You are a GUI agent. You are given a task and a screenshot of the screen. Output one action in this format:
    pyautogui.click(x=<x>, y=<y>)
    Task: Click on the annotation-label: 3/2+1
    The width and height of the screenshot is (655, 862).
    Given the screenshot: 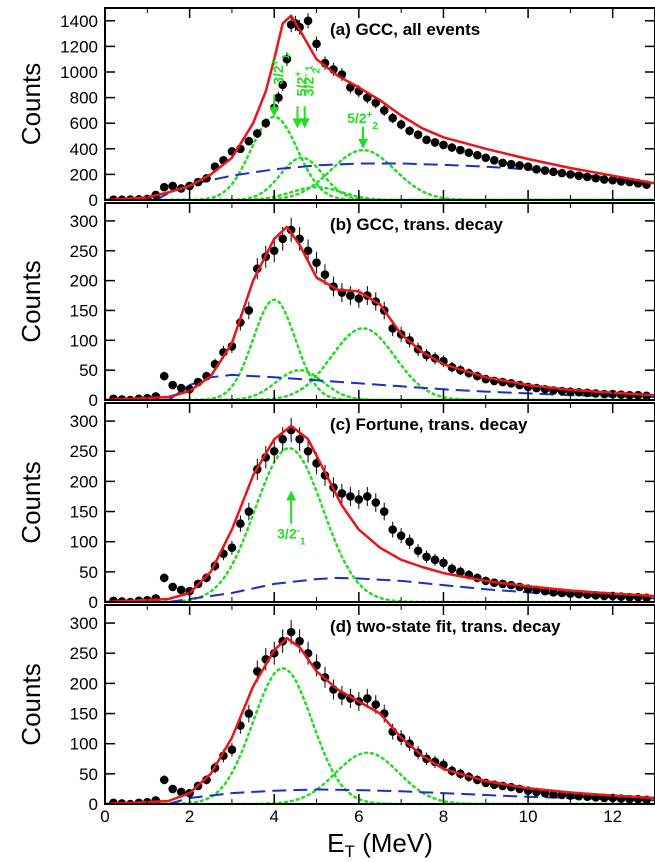 What is the action you would take?
    pyautogui.click(x=281, y=68)
    